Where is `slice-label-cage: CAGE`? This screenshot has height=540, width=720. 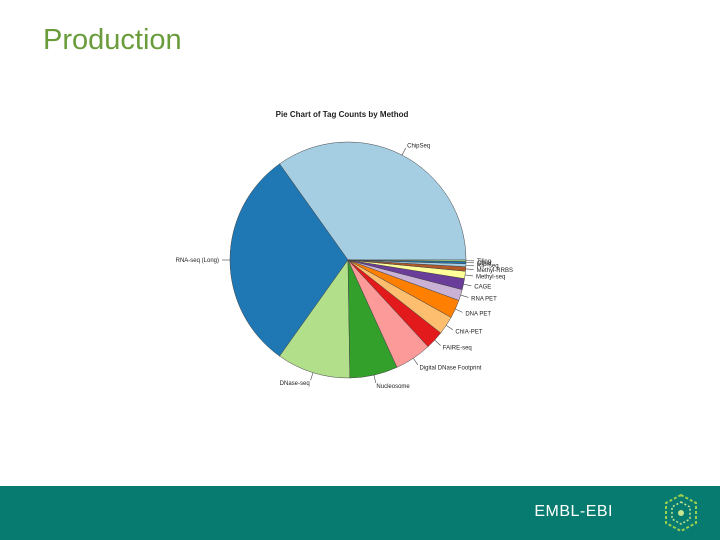
slice-label-cage: CAGE is located at coordinates (482, 287).